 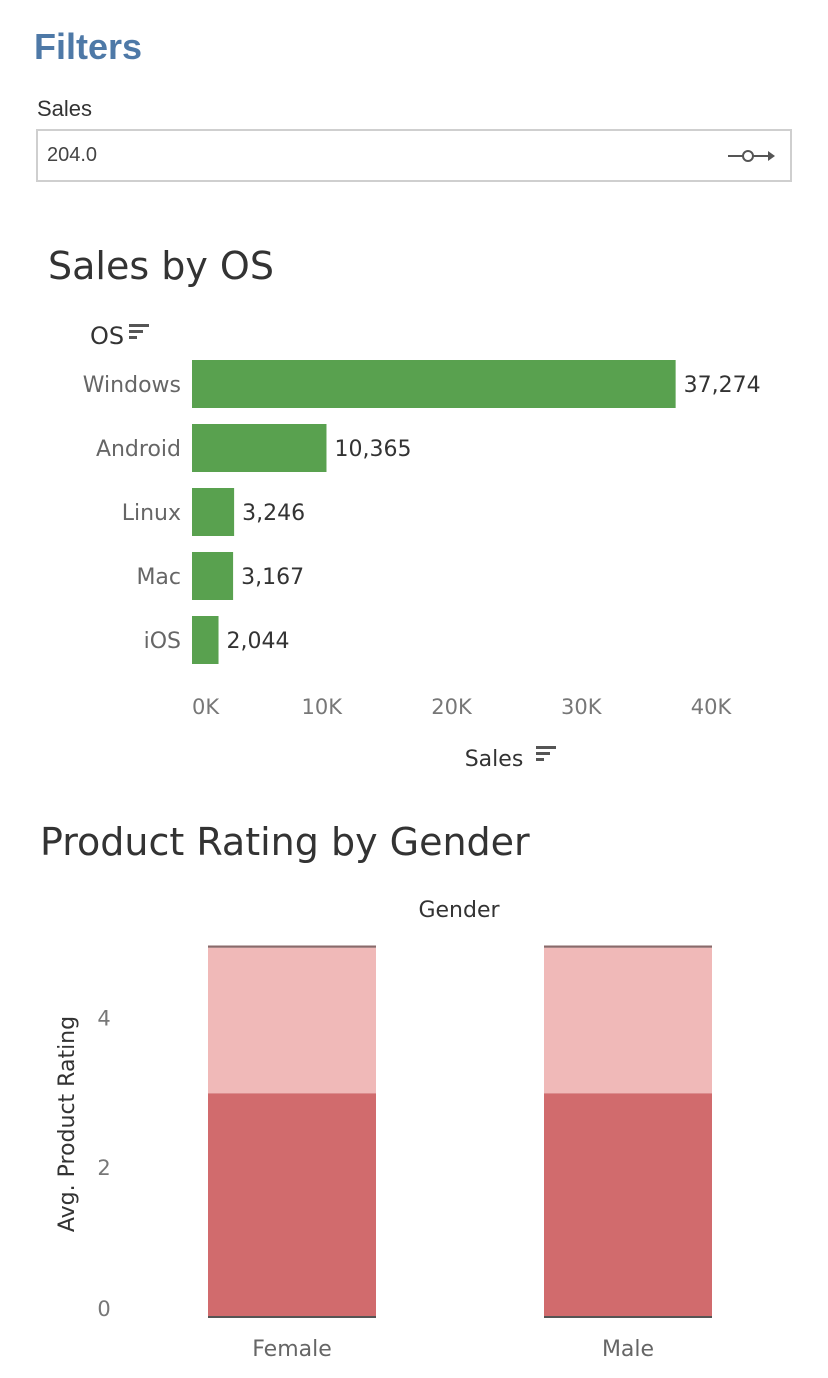 What do you see at coordinates (414, 155) in the screenshot?
I see `sales-filter-input: 204.0` at bounding box center [414, 155].